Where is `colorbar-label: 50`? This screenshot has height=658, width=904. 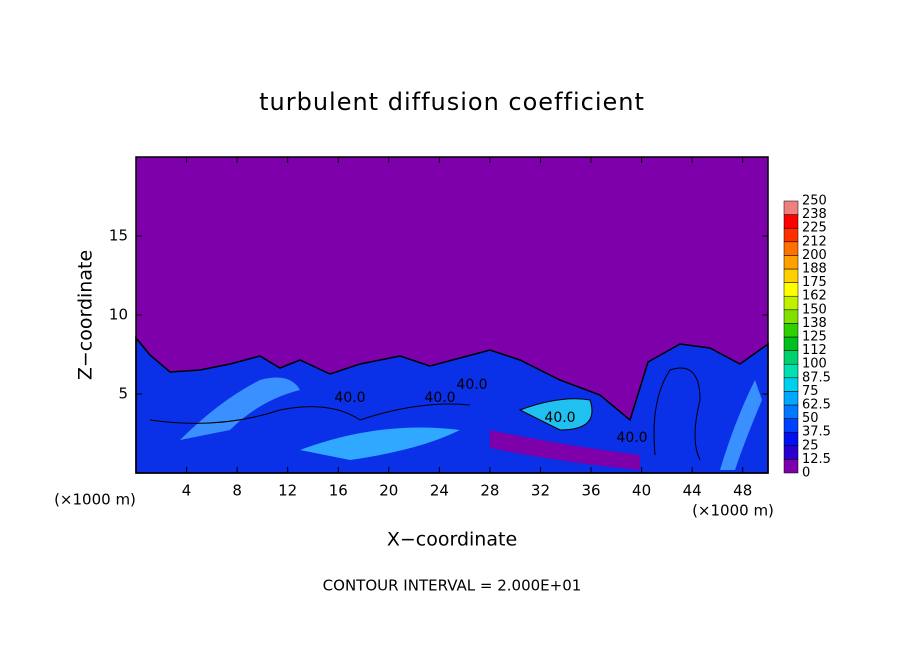 colorbar-label: 50 is located at coordinates (810, 418).